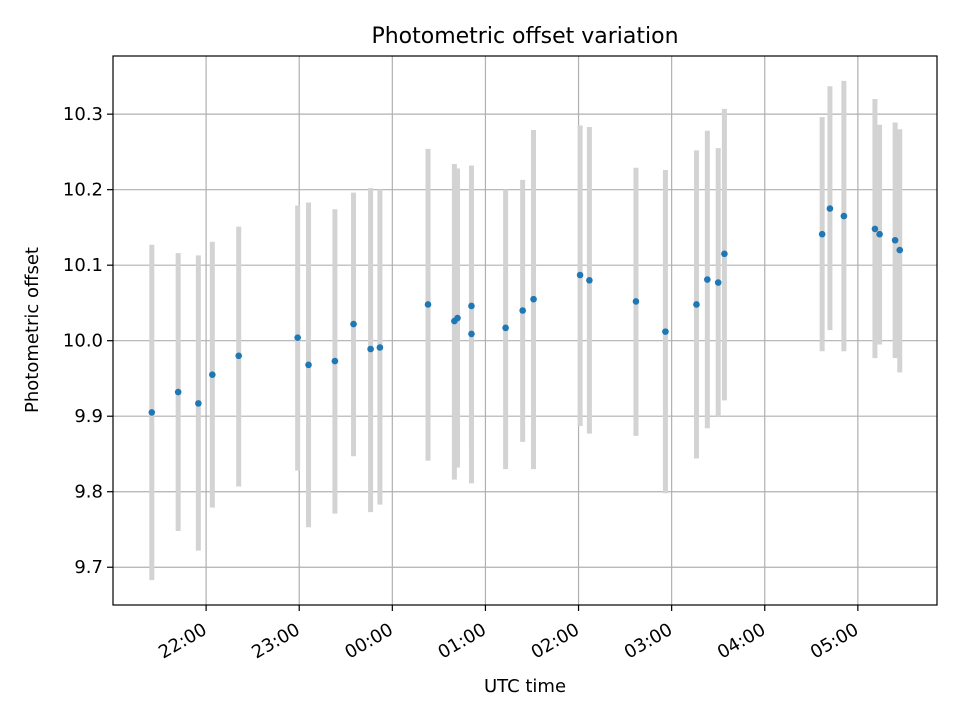 Image resolution: width=960 pixels, height=720 pixels. Describe the element at coordinates (83, 341) in the screenshot. I see `y-tick-label: 10.0` at that location.